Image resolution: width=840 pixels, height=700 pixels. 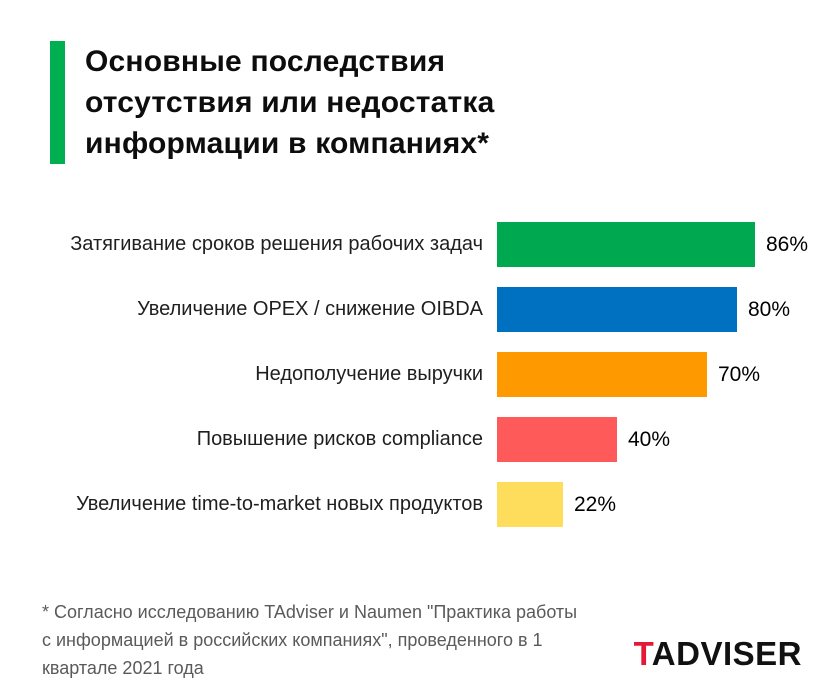 What do you see at coordinates (739, 374) in the screenshot?
I see `bar-value: 70%` at bounding box center [739, 374].